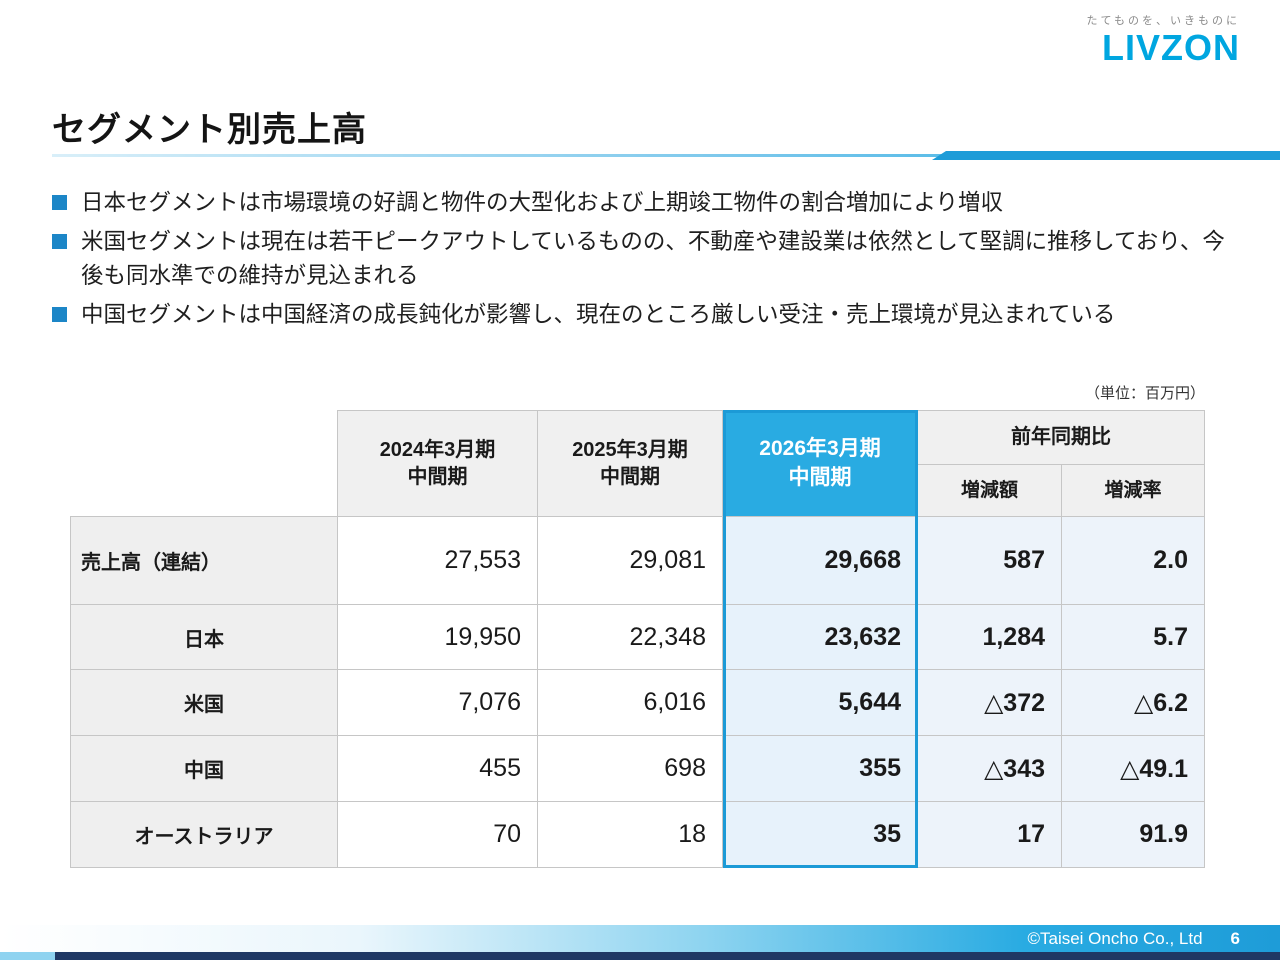 Image resolution: width=1280 pixels, height=960 pixels. What do you see at coordinates (27, 956) in the screenshot?
I see `footer-accent-block` at bounding box center [27, 956].